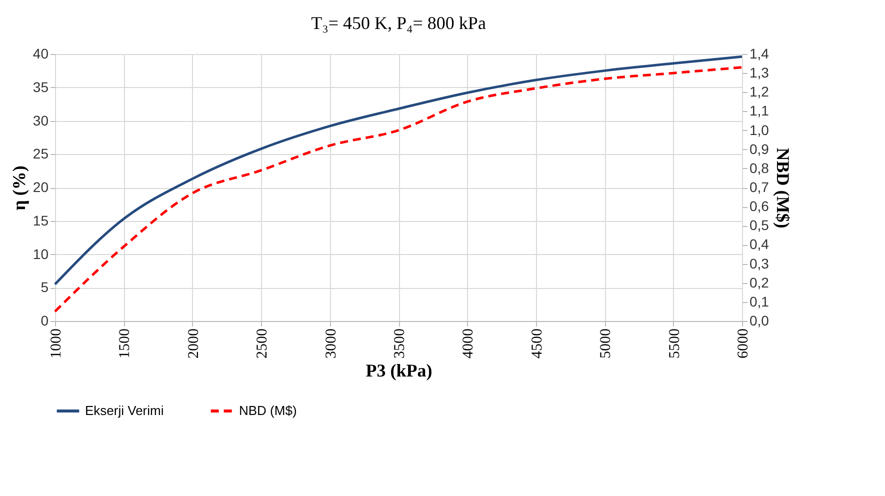 The width and height of the screenshot is (885, 496). Describe the element at coordinates (262, 343) in the screenshot. I see `x-tick-label: 2500` at that location.